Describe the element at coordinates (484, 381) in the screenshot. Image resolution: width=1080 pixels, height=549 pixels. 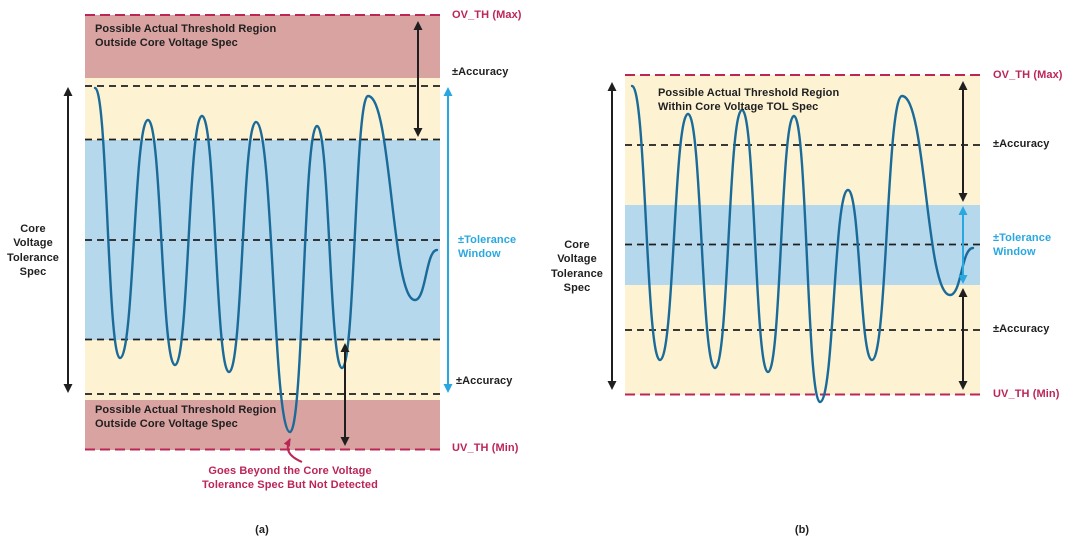
I see `accuracy-bottom-label-a: ±Accuracy` at that location.